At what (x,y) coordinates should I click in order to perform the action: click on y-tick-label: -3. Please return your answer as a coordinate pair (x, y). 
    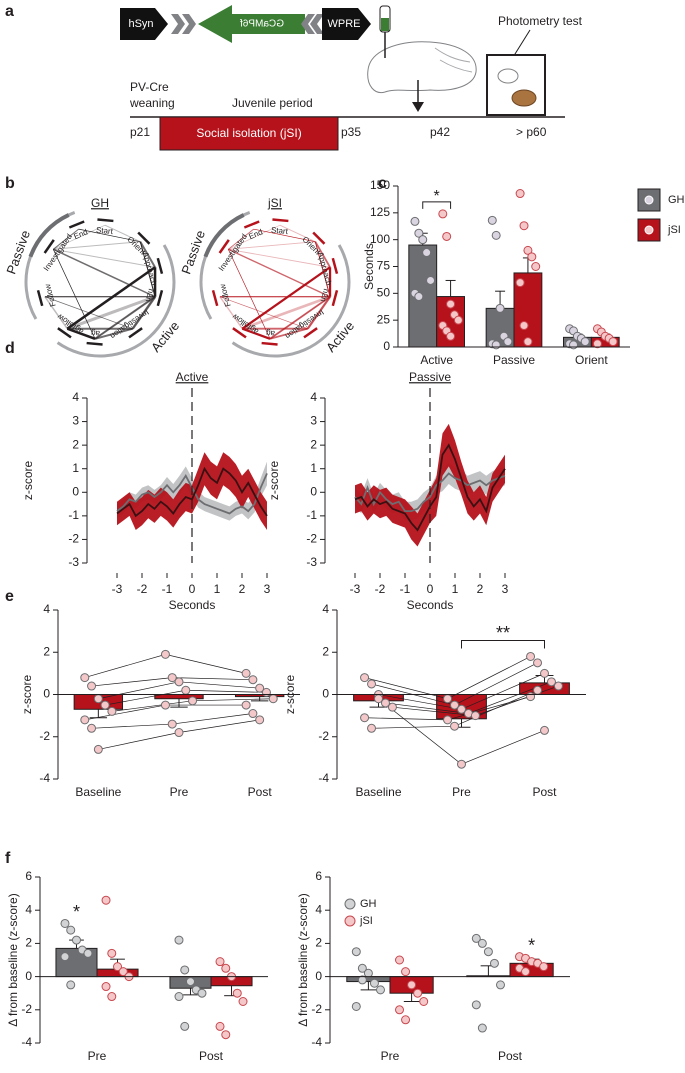
    Looking at the image, I should click on (311, 562).